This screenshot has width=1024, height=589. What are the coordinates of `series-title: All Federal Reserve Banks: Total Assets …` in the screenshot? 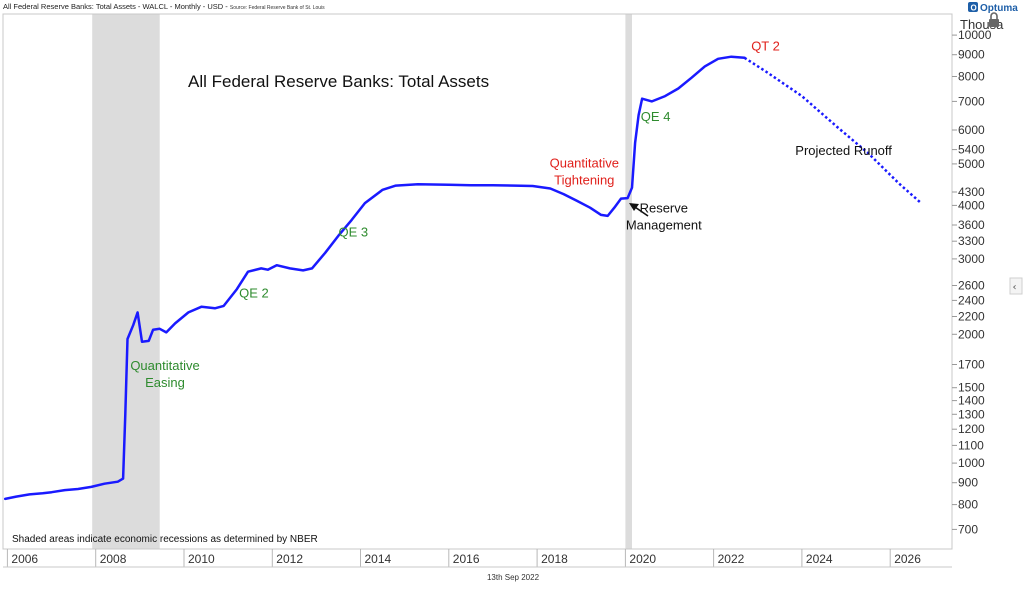 It's located at (164, 6).